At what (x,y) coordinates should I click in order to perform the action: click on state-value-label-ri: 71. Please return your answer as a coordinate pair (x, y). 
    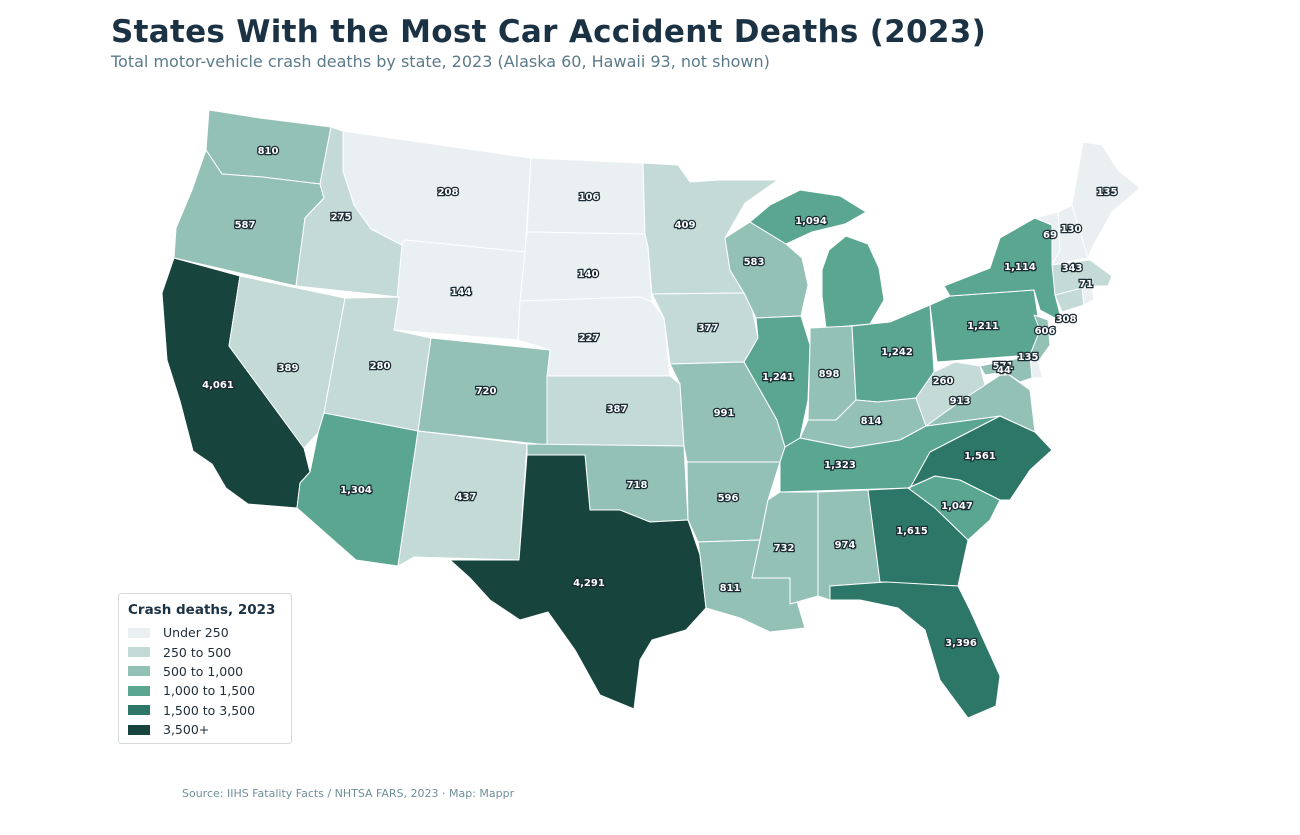
    Looking at the image, I should click on (1086, 284).